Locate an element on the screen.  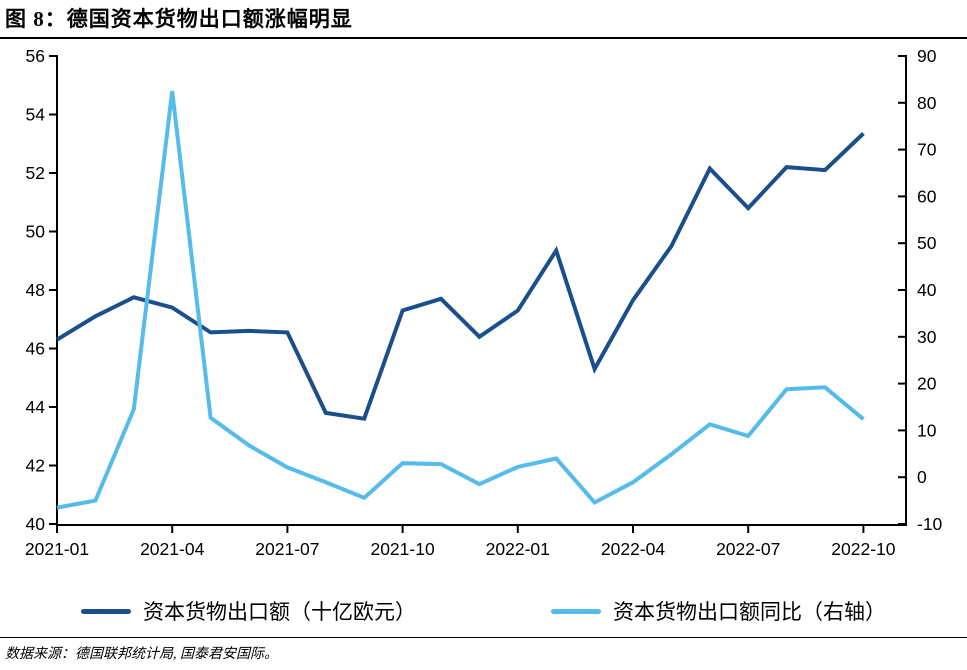
x-axis-tick-label: 2022-01 is located at coordinates (518, 549).